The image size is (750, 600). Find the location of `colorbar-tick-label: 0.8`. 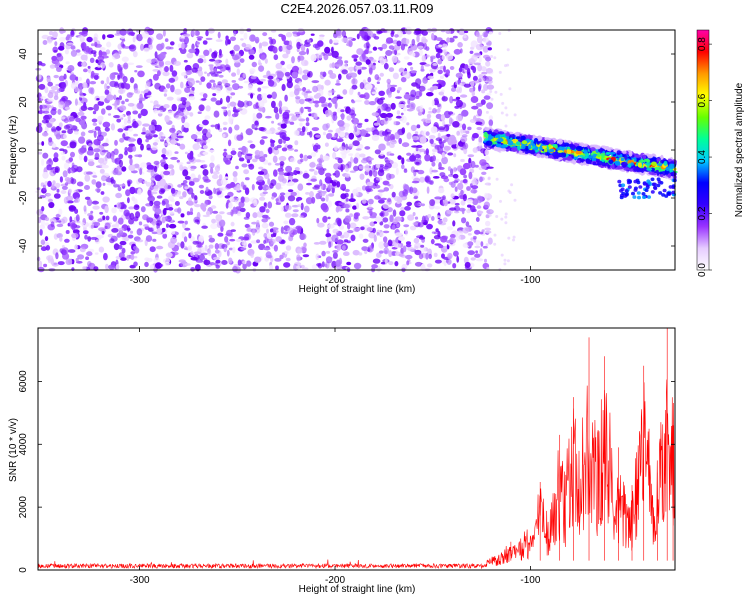

colorbar-tick-label: 0.8 is located at coordinates (702, 44).